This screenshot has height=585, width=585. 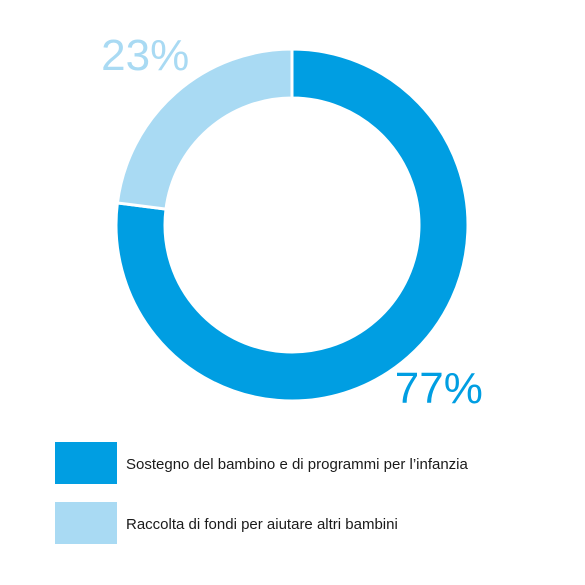 What do you see at coordinates (439, 388) in the screenshot?
I see `slice-label: 77%` at bounding box center [439, 388].